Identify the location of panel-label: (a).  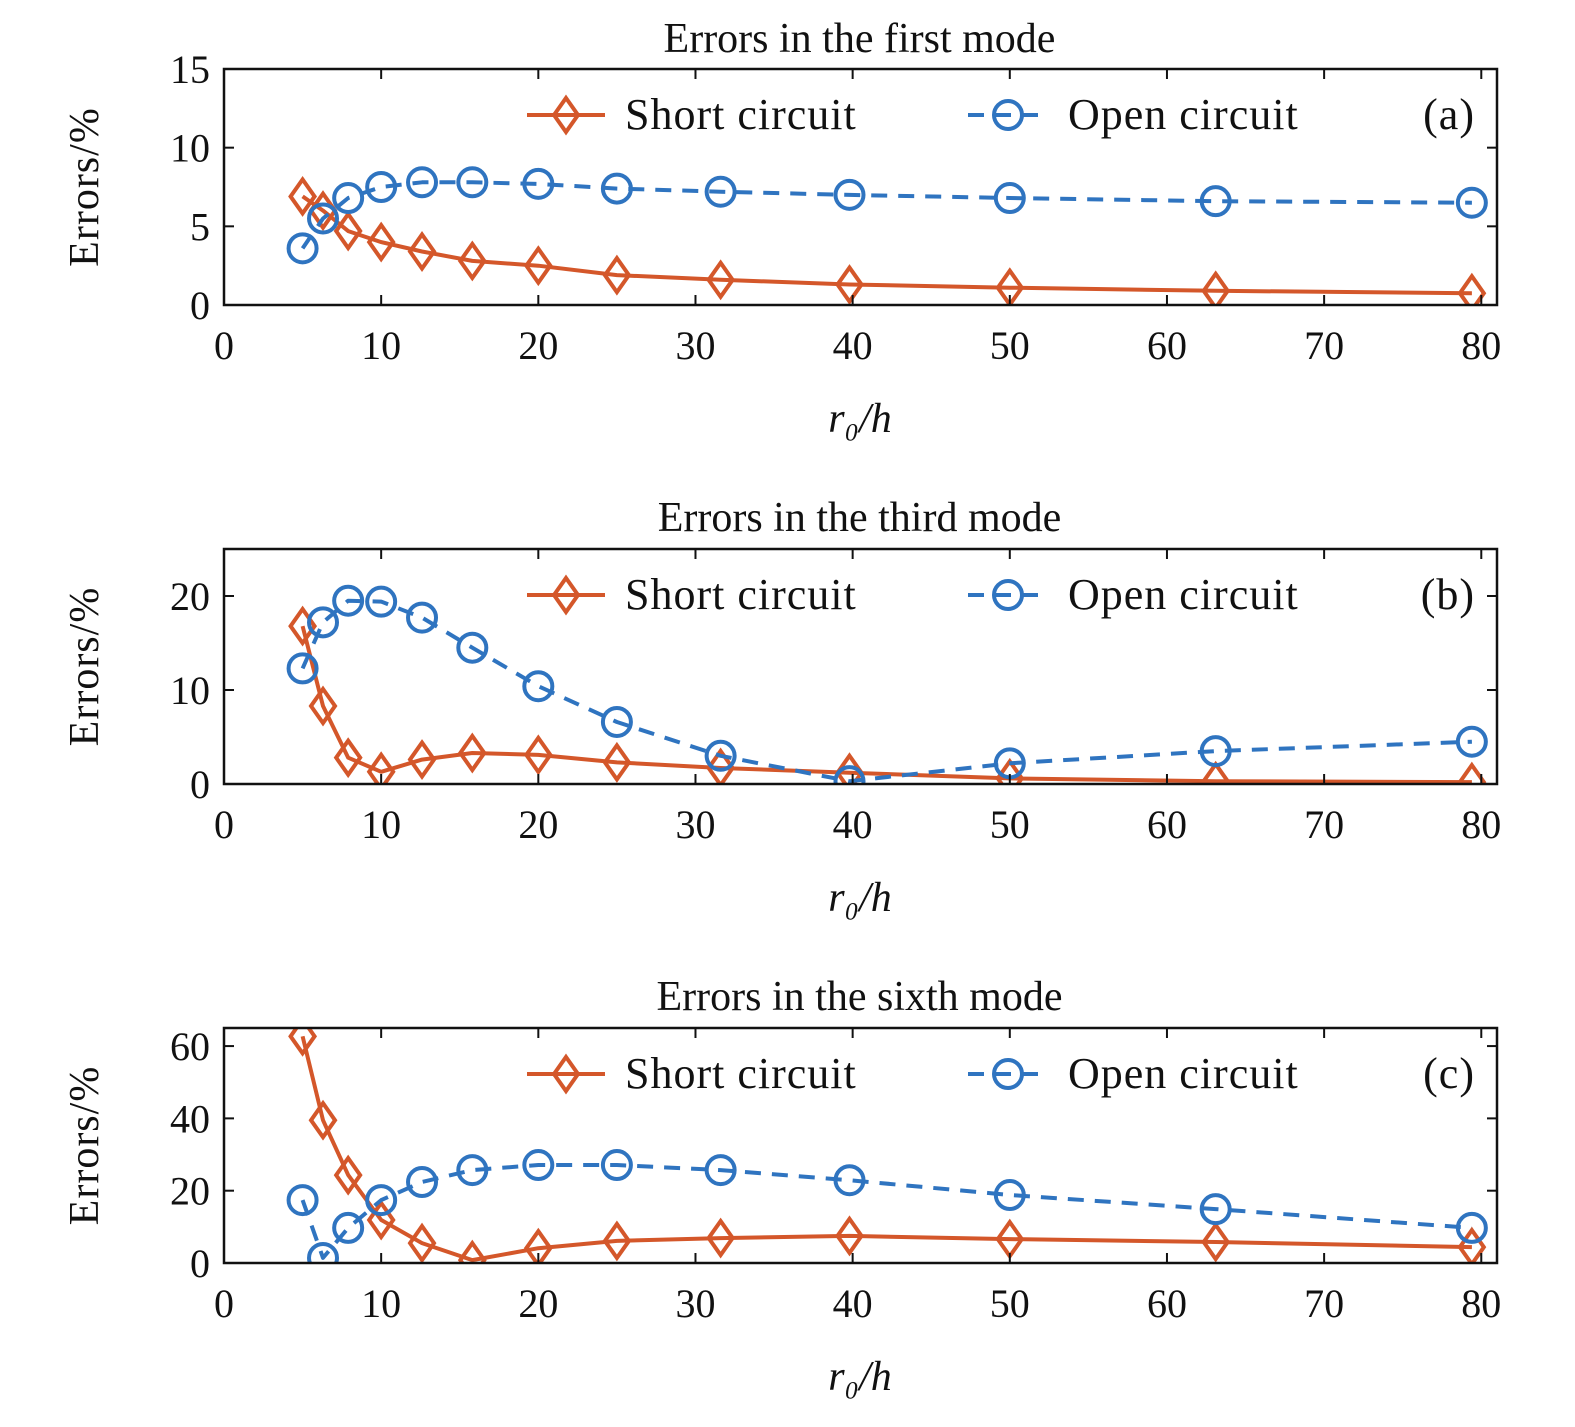
(1449, 114).